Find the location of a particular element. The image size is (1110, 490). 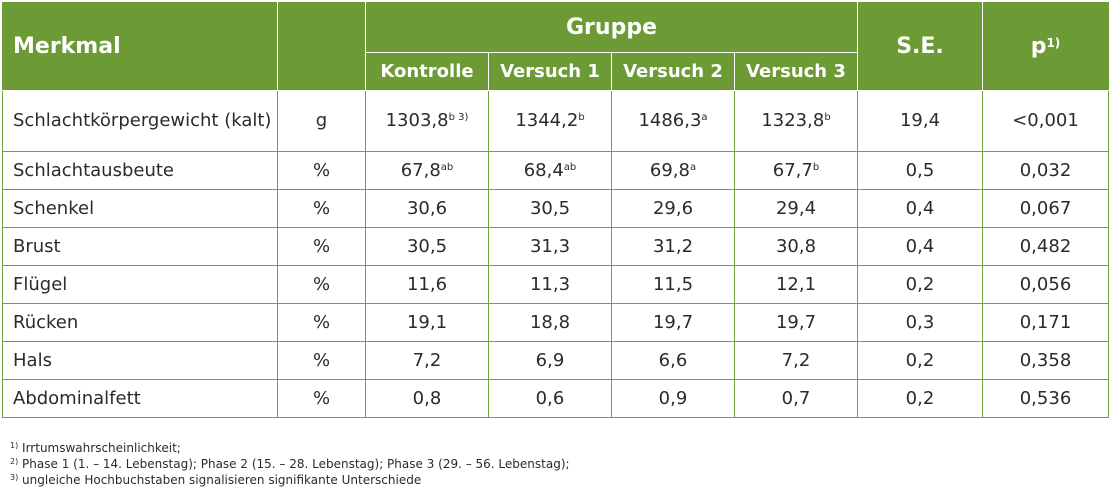

cell-versuch-2: 1486,3a is located at coordinates (673, 121).